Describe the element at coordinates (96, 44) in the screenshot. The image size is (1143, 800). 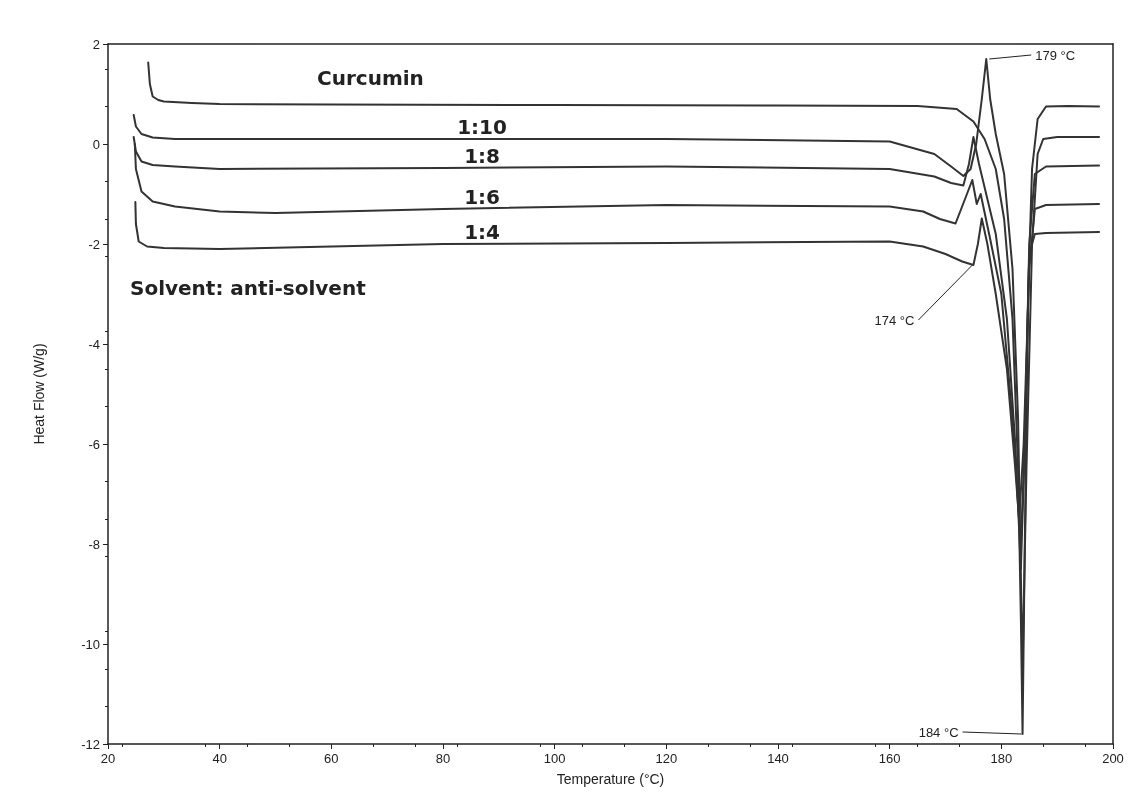
I see `y-tick-label: 2` at that location.